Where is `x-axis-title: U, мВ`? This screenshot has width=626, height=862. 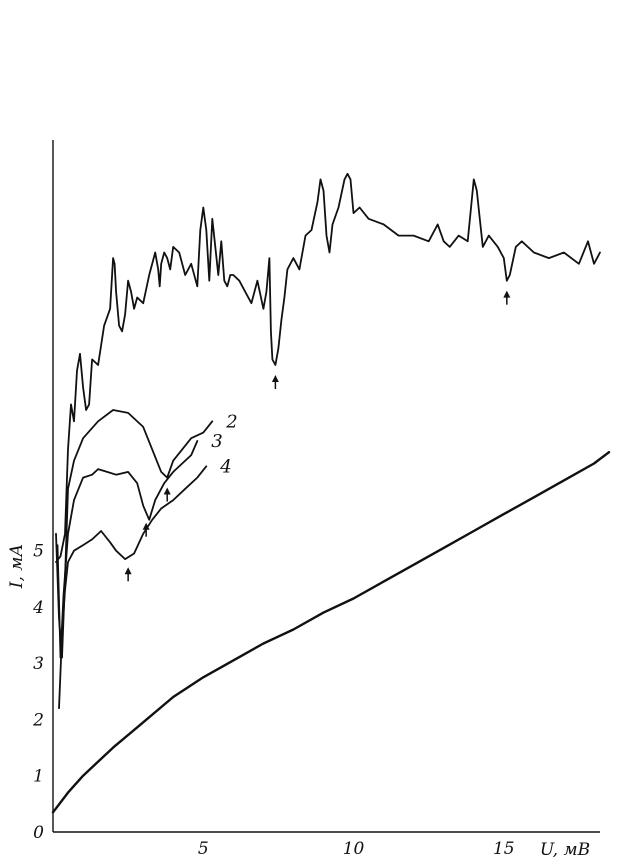 x-axis-title: U, мВ is located at coordinates (565, 850).